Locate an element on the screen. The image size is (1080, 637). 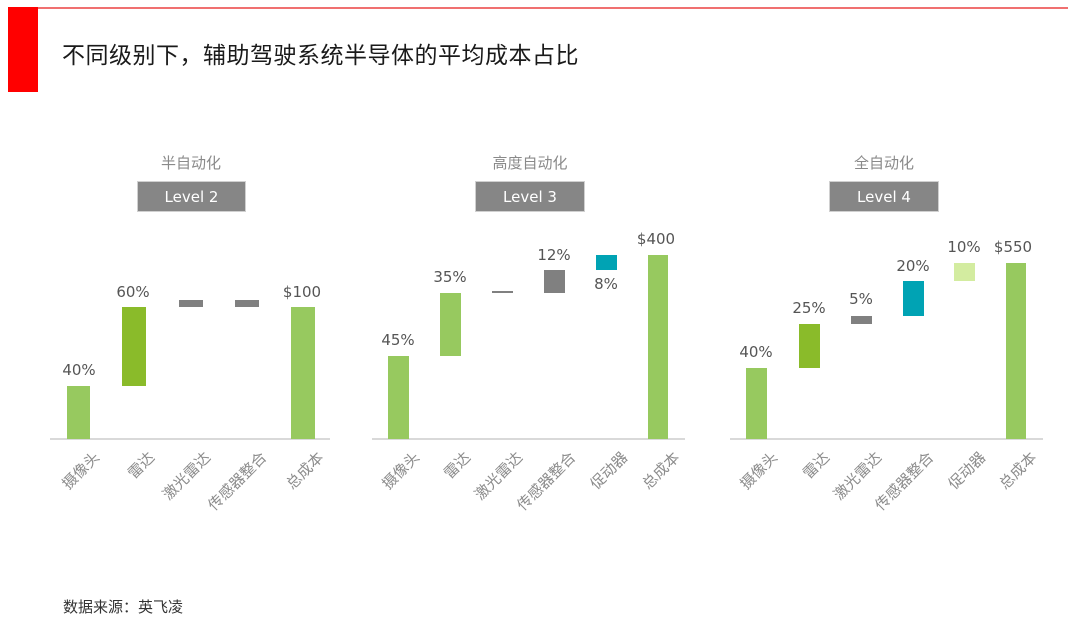
bar-value-label: $100 is located at coordinates (302, 292).